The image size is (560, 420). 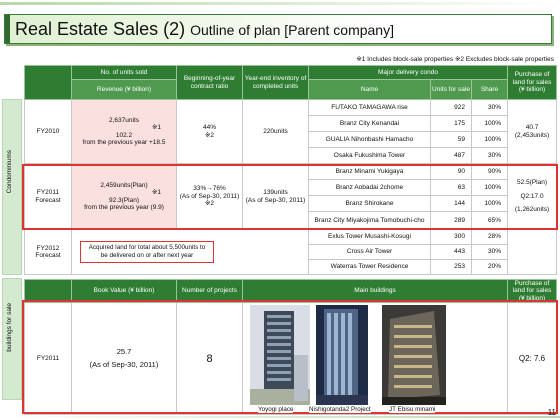 I want to click on bottom-rule, so click(x=280, y=417).